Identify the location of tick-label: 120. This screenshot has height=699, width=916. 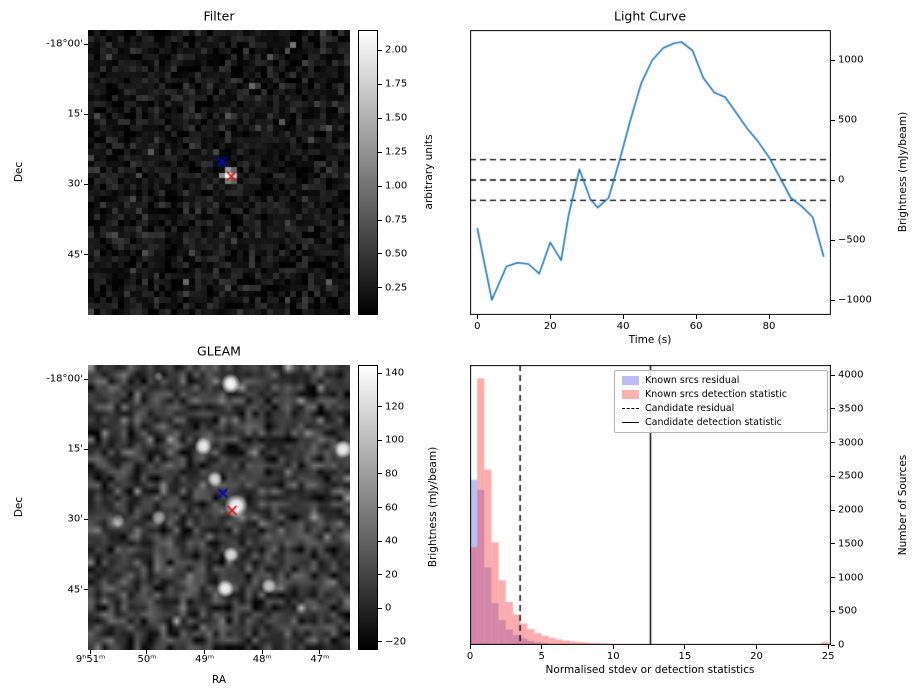
(395, 407).